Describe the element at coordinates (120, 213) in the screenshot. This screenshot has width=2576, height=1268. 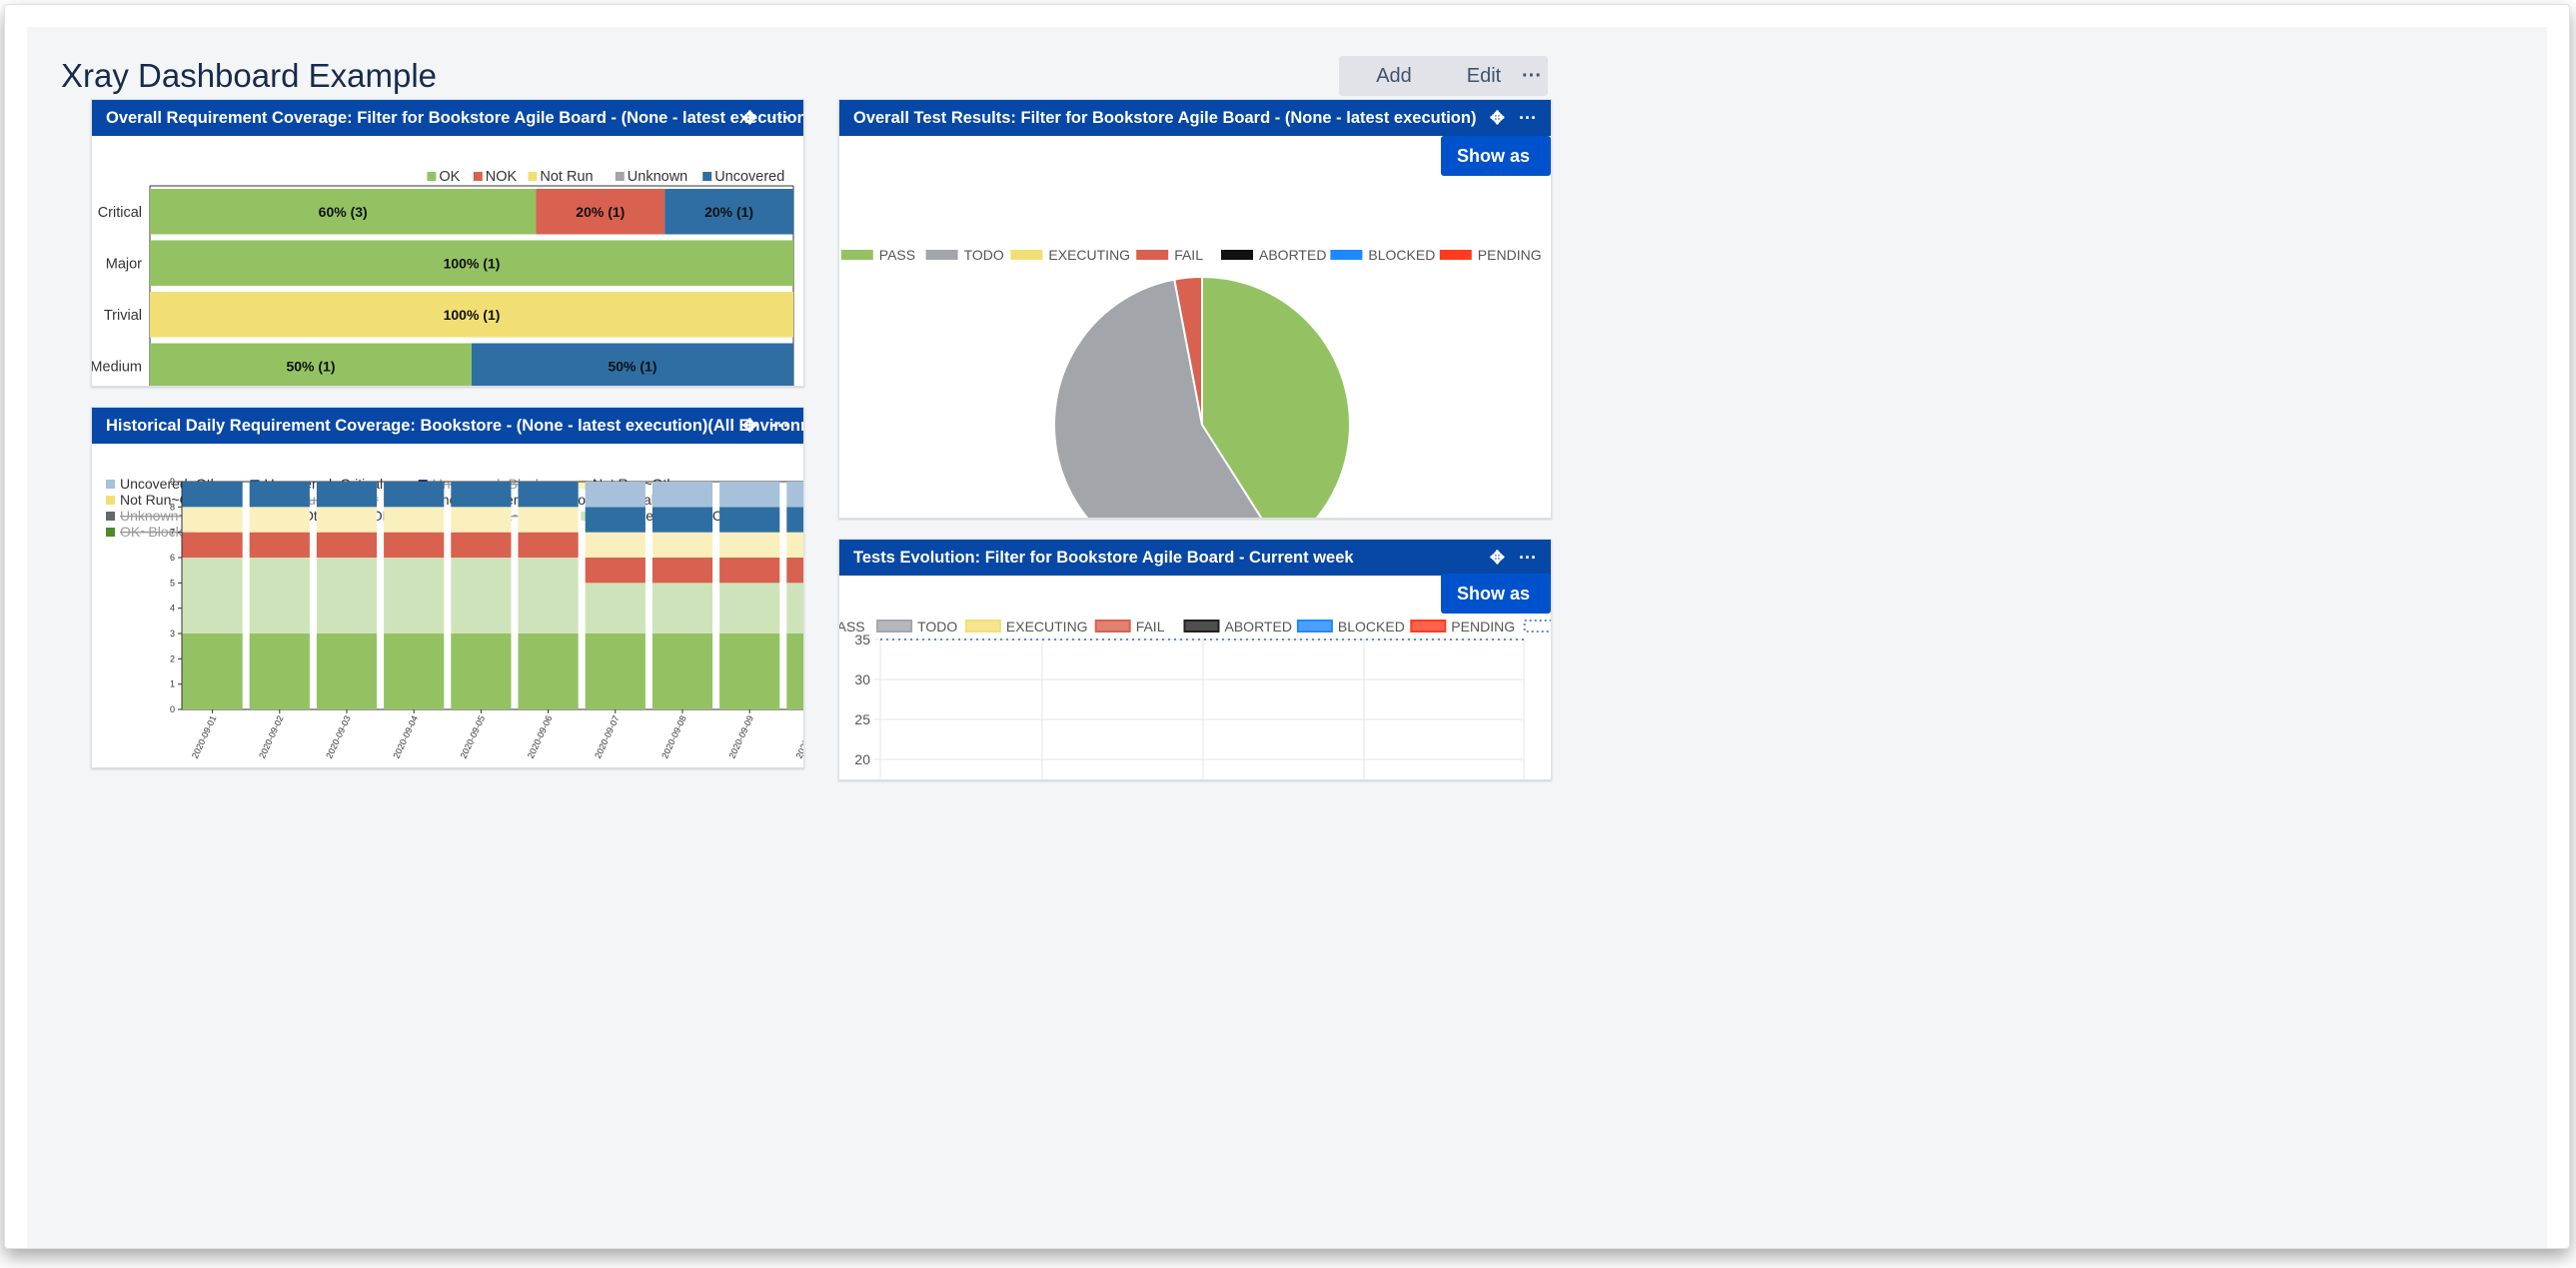
I see `y-category-label: Critical` at that location.